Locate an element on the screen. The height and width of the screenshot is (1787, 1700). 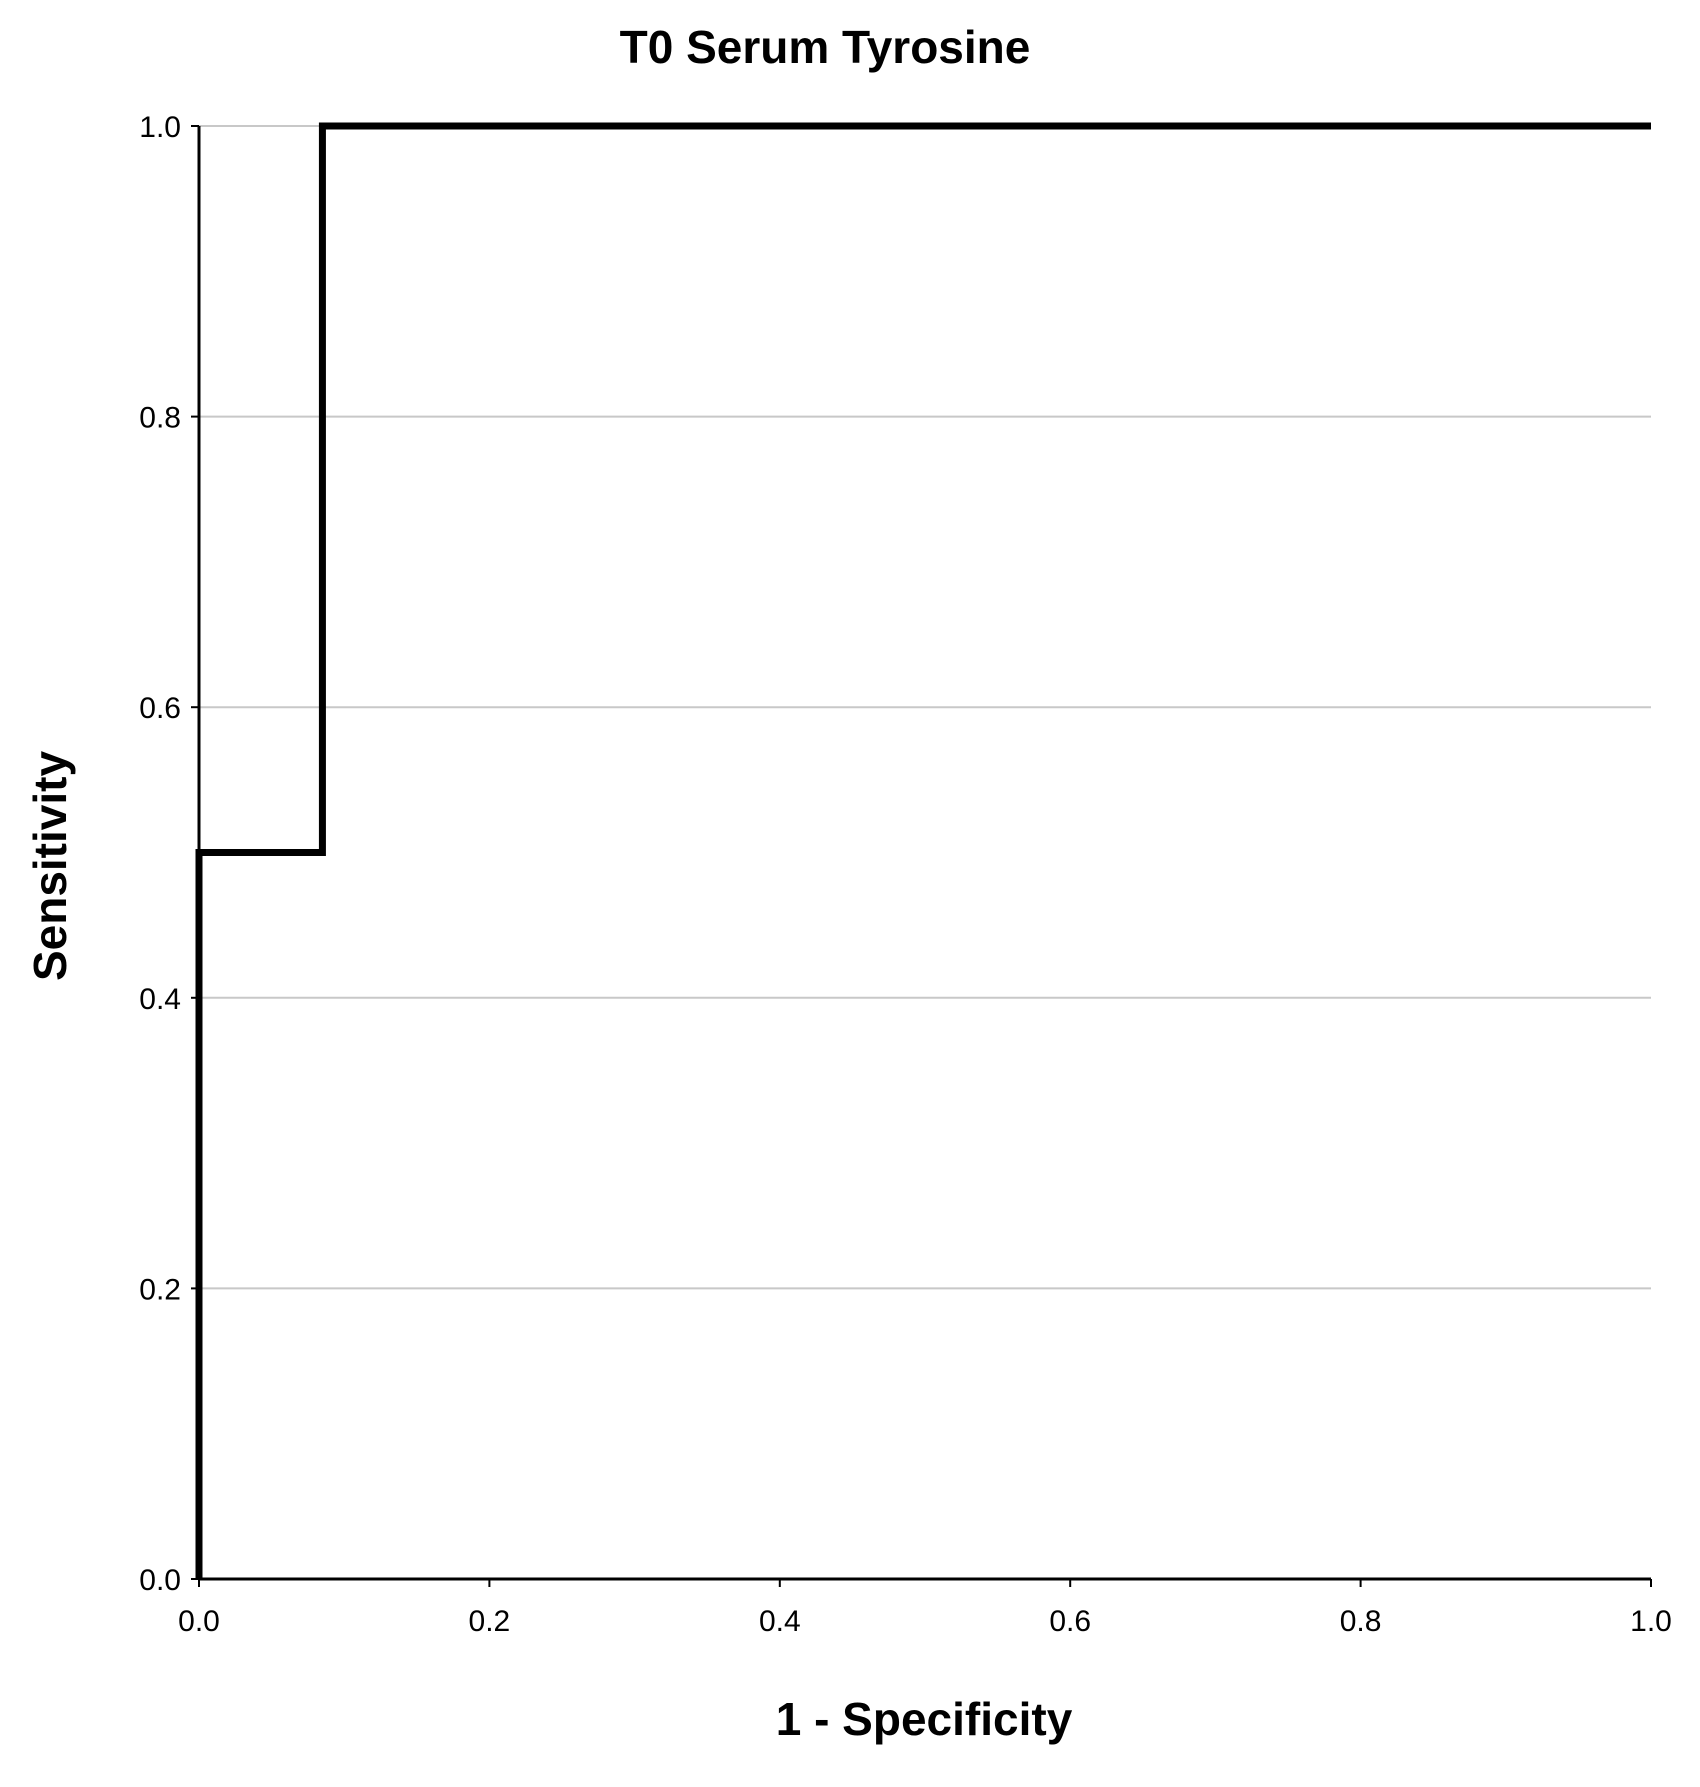
x-tick-label-4: 0.8 is located at coordinates (1361, 1621).